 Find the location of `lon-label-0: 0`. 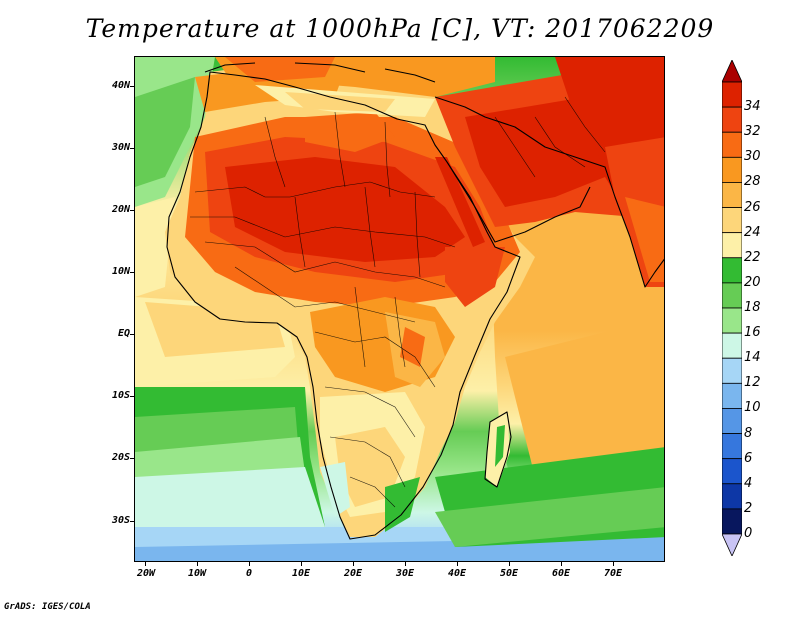

lon-label-0: 0 is located at coordinates (249, 573).